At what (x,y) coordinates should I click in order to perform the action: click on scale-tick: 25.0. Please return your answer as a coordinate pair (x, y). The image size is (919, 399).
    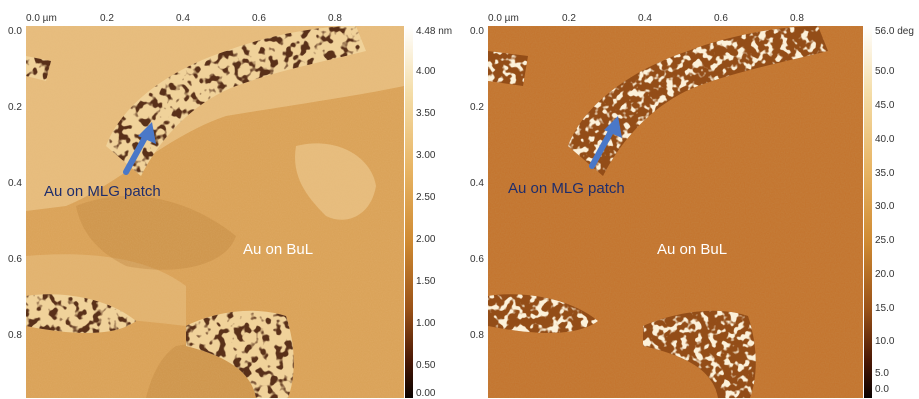
    Looking at the image, I should click on (885, 240).